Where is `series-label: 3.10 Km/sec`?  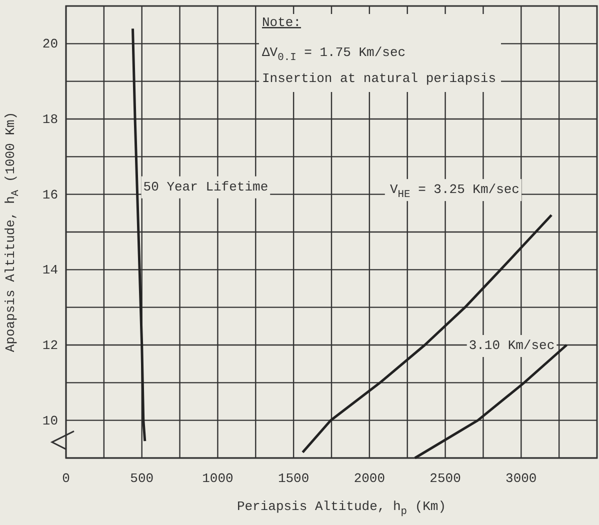
series-label: 3.10 Km/sec is located at coordinates (511, 345).